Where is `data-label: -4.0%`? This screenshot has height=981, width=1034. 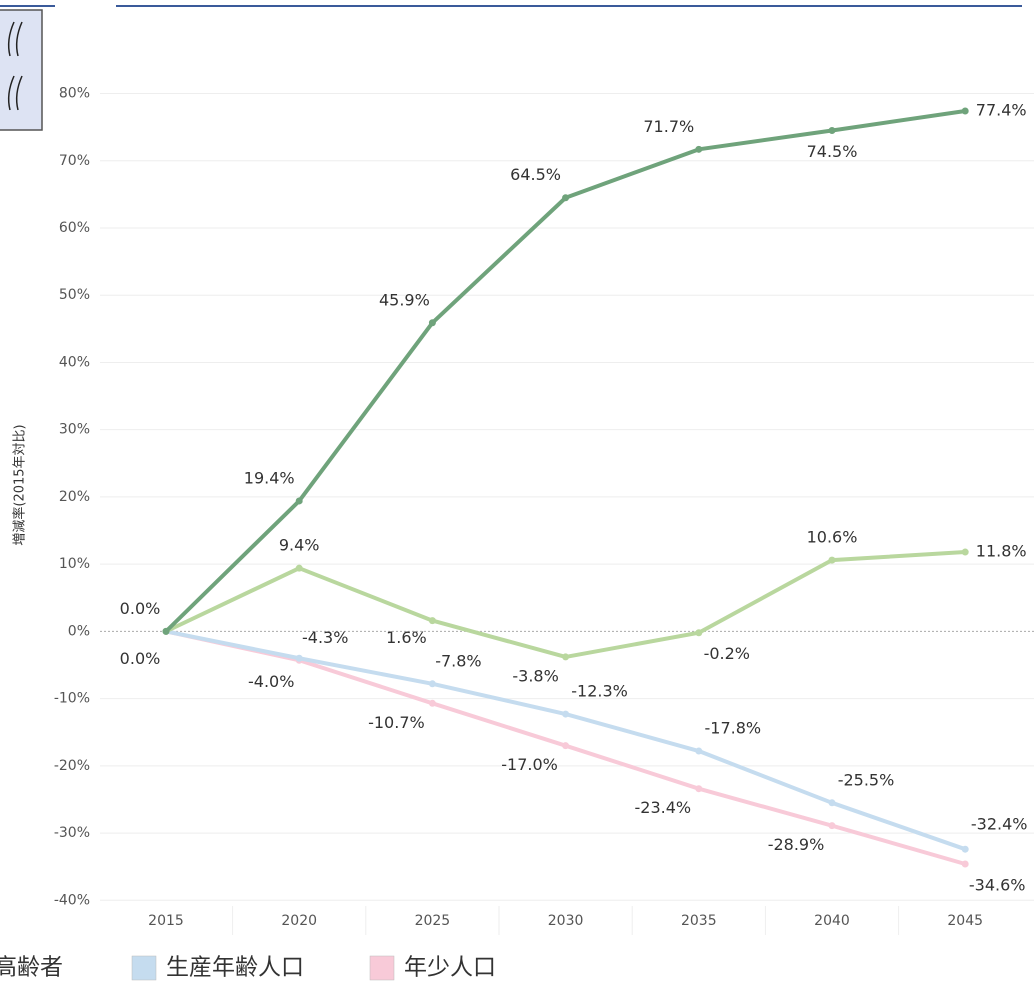
data-label: -4.0% is located at coordinates (271, 681).